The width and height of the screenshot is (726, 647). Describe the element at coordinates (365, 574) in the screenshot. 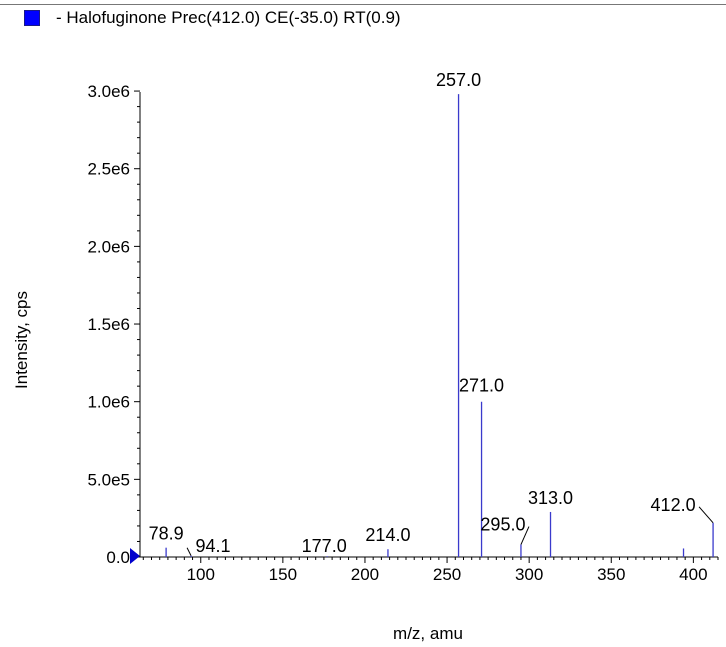

I see `x-tick-label: 200` at that location.